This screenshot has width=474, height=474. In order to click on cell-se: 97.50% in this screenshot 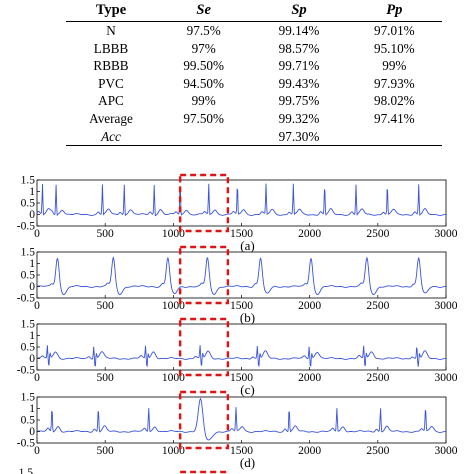, I will do `click(203, 118)`.